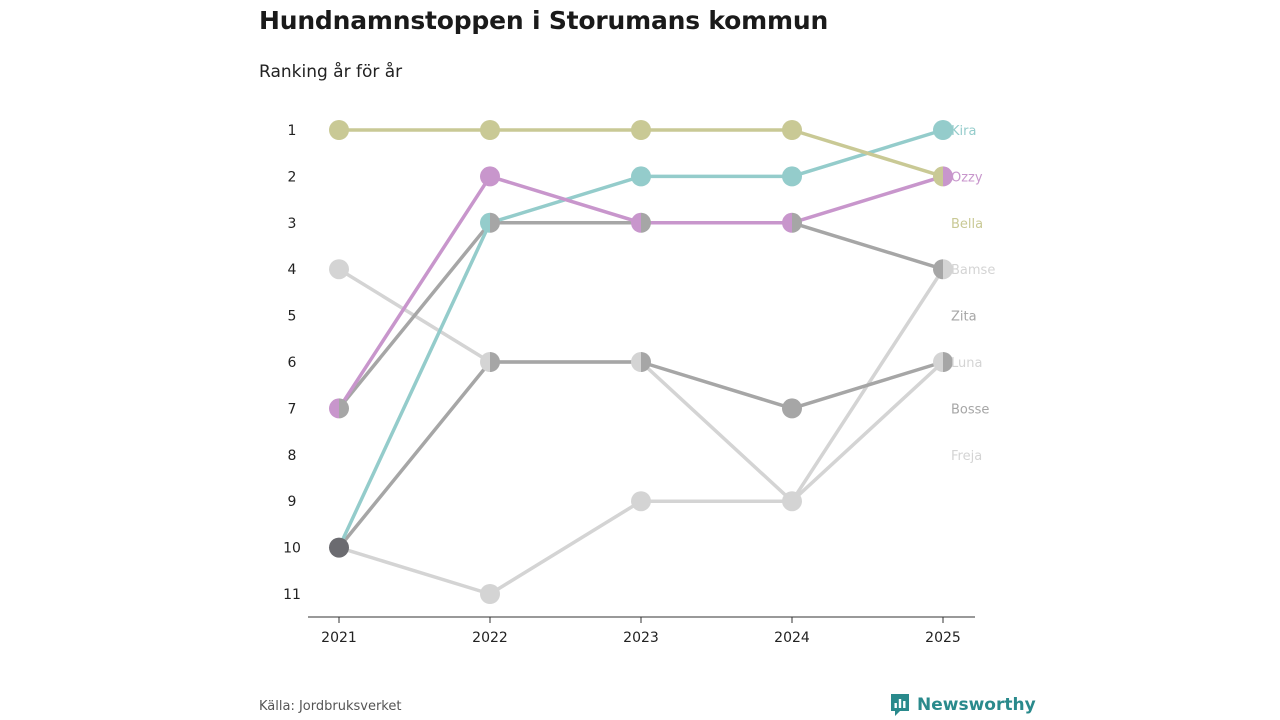  Describe the element at coordinates (967, 177) in the screenshot. I see `end-label-ozzy: Ozzy` at that location.